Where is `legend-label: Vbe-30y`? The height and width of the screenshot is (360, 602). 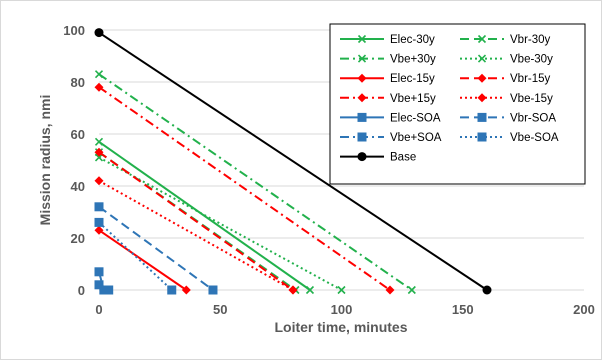 legend-label: Vbe-30y is located at coordinates (531, 60).